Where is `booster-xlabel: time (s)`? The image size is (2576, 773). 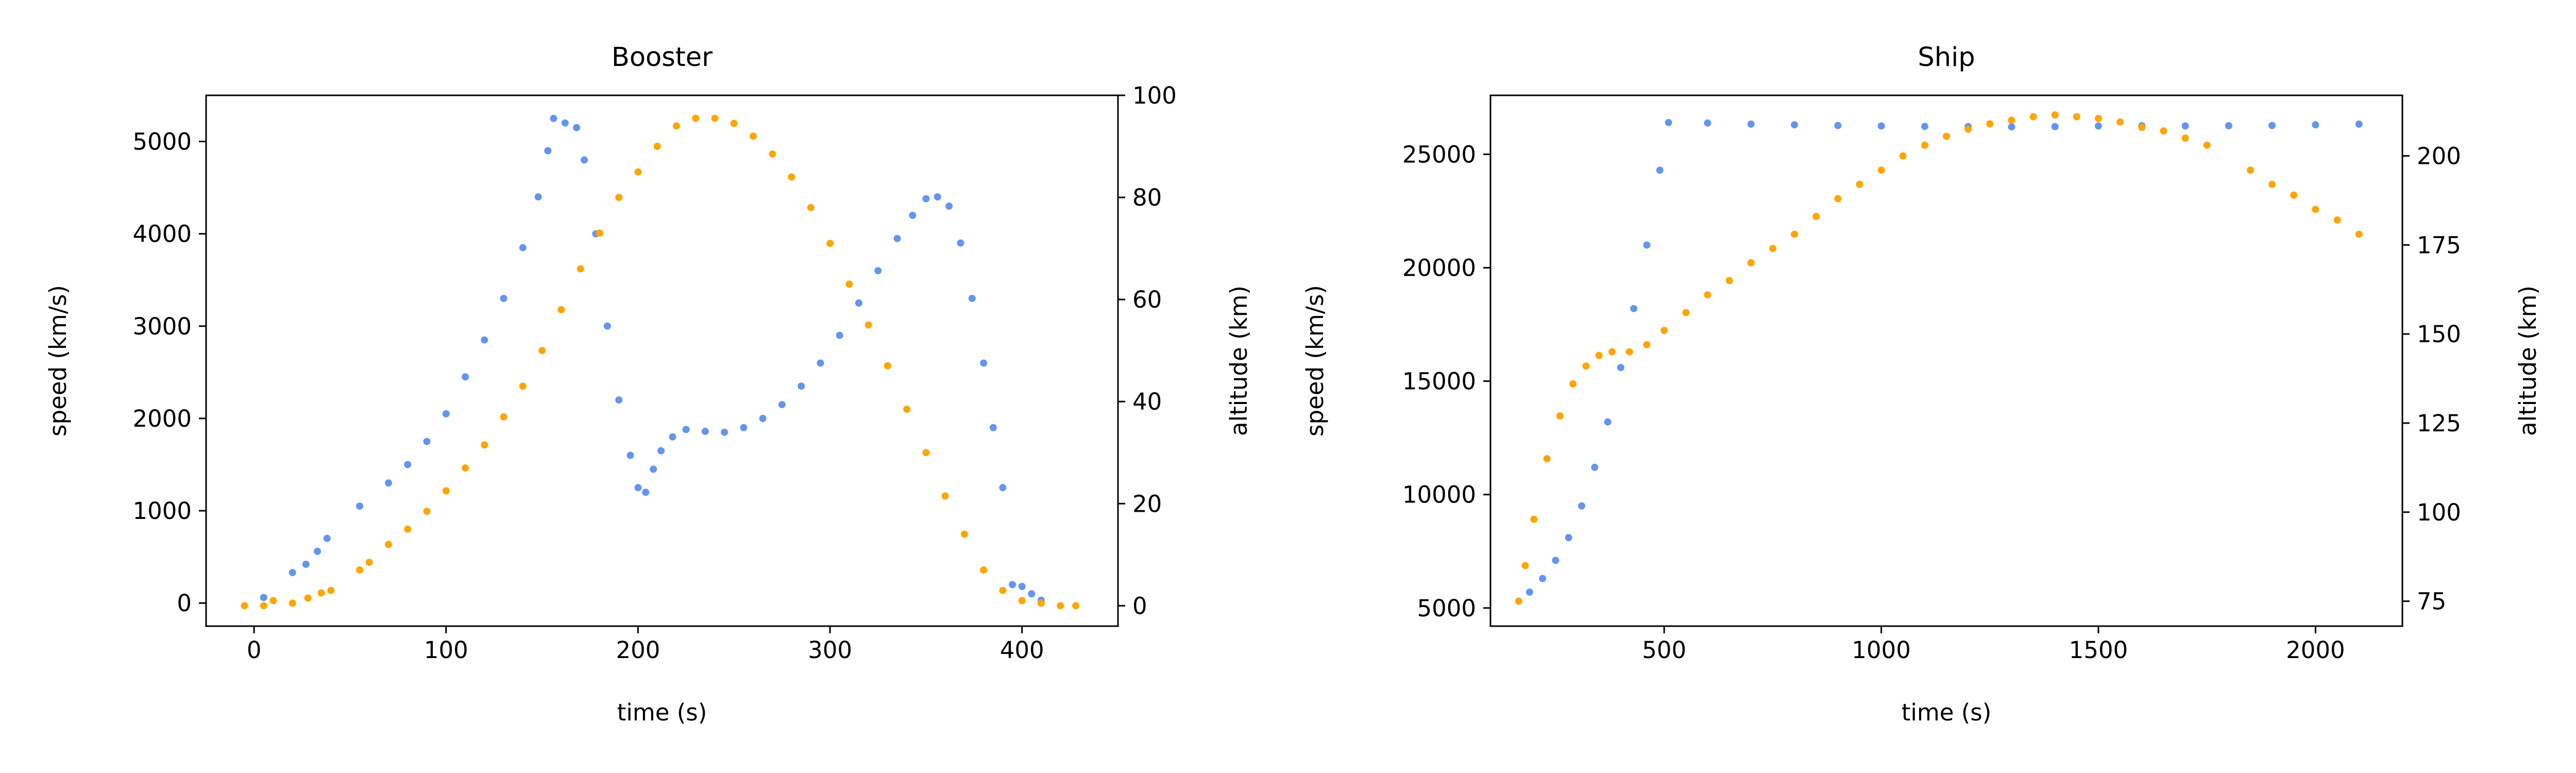
booster-xlabel: time (s) is located at coordinates (662, 712).